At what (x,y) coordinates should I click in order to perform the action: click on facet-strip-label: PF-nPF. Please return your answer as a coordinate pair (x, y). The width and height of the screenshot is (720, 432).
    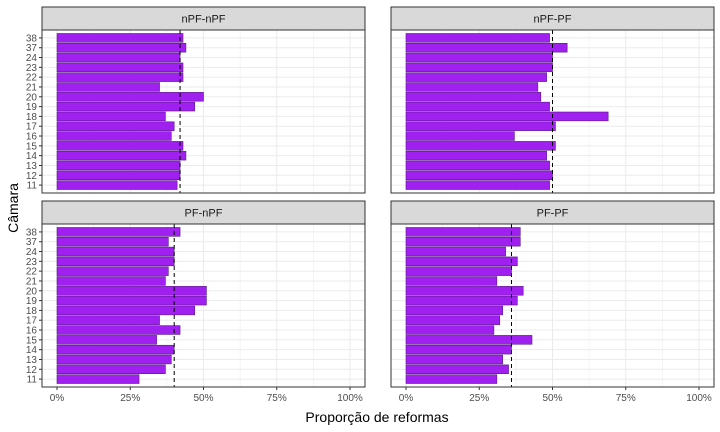
    Looking at the image, I should click on (204, 214).